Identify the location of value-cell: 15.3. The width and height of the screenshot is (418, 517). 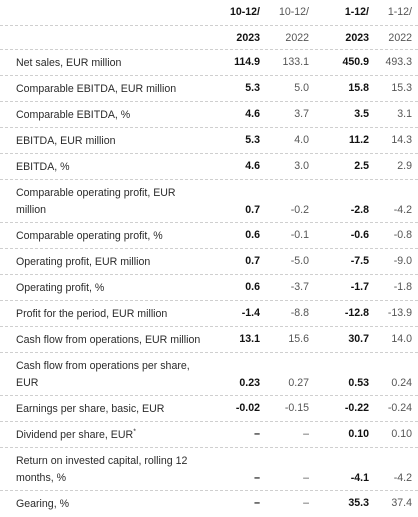
(401, 88).